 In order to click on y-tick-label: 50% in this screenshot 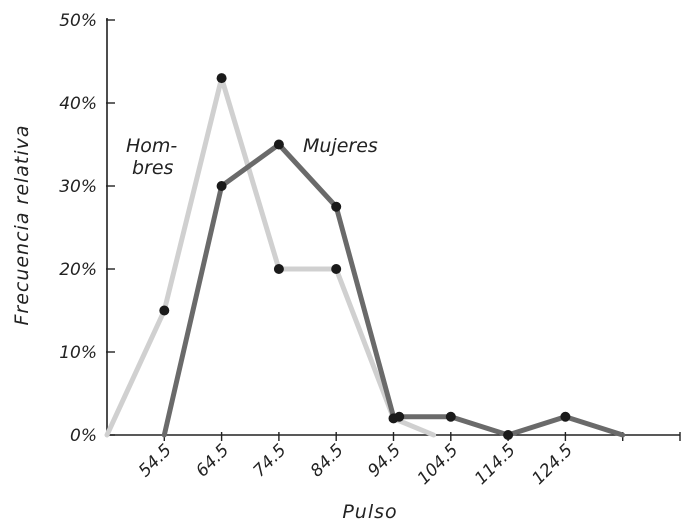, I will do `click(78, 21)`.